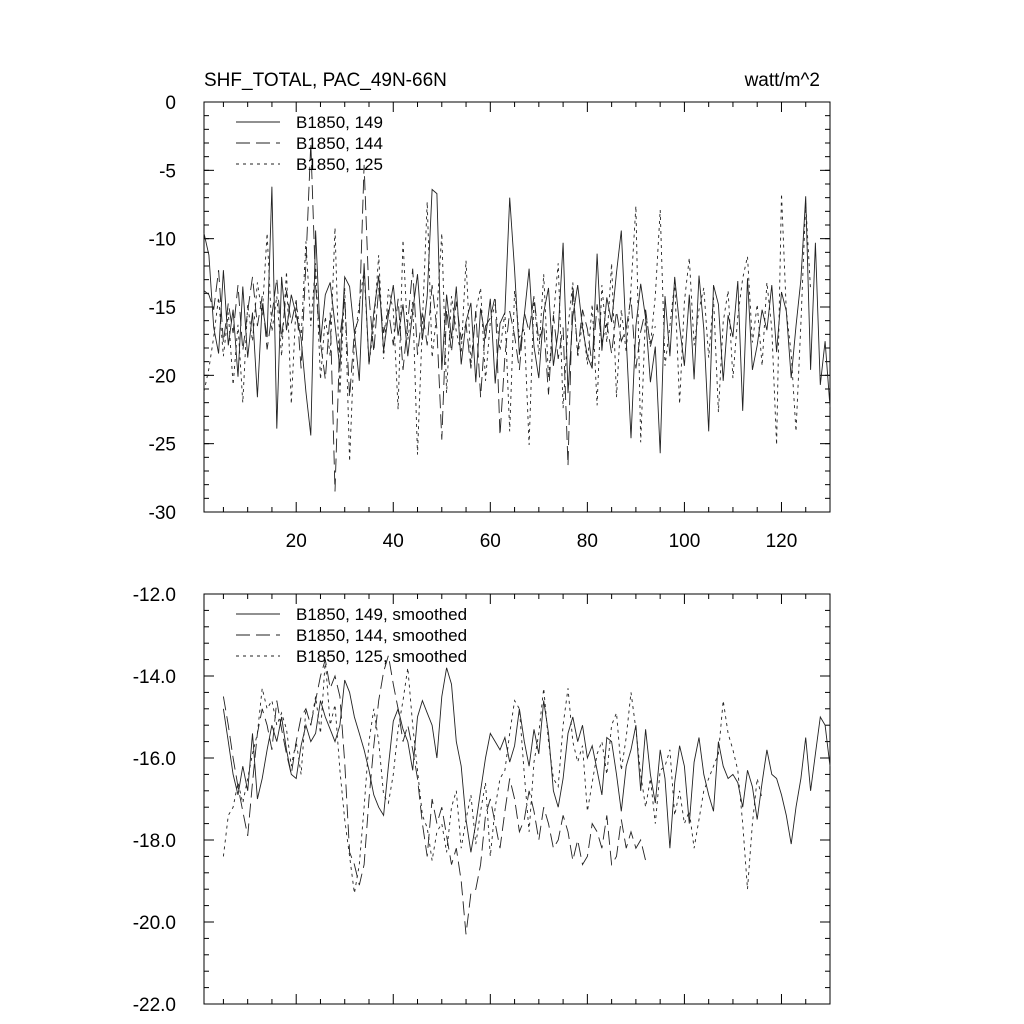  What do you see at coordinates (685, 541) in the screenshot?
I see `x-tick-label: 100` at bounding box center [685, 541].